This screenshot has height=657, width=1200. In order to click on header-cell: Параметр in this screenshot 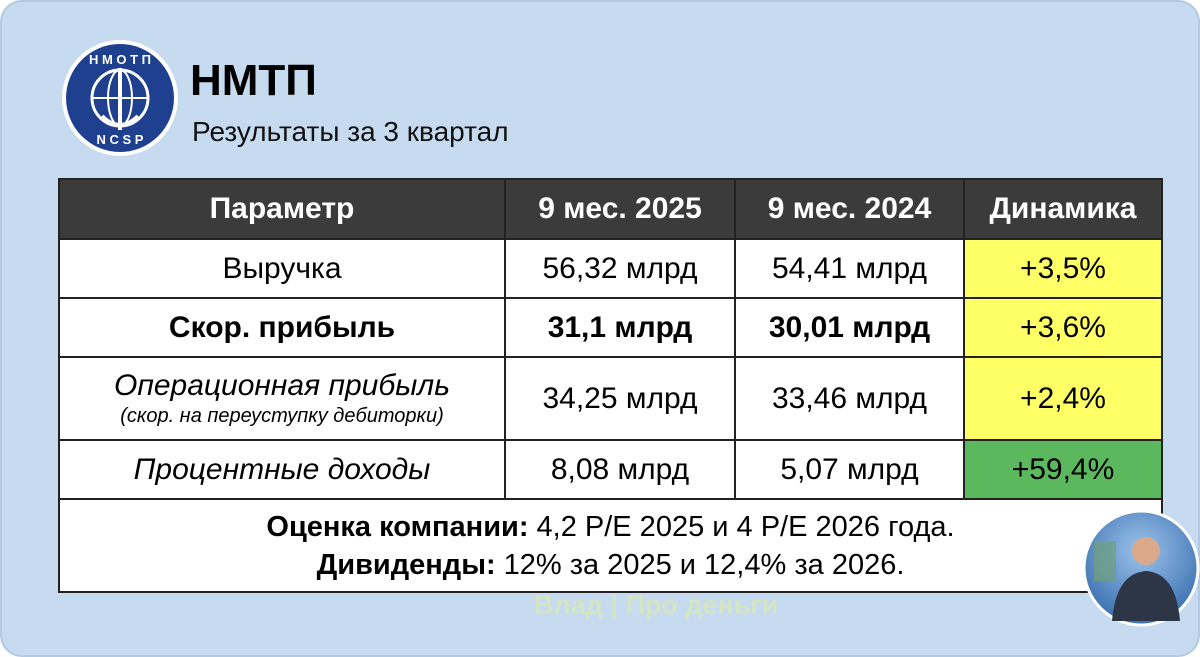, I will do `click(282, 209)`.